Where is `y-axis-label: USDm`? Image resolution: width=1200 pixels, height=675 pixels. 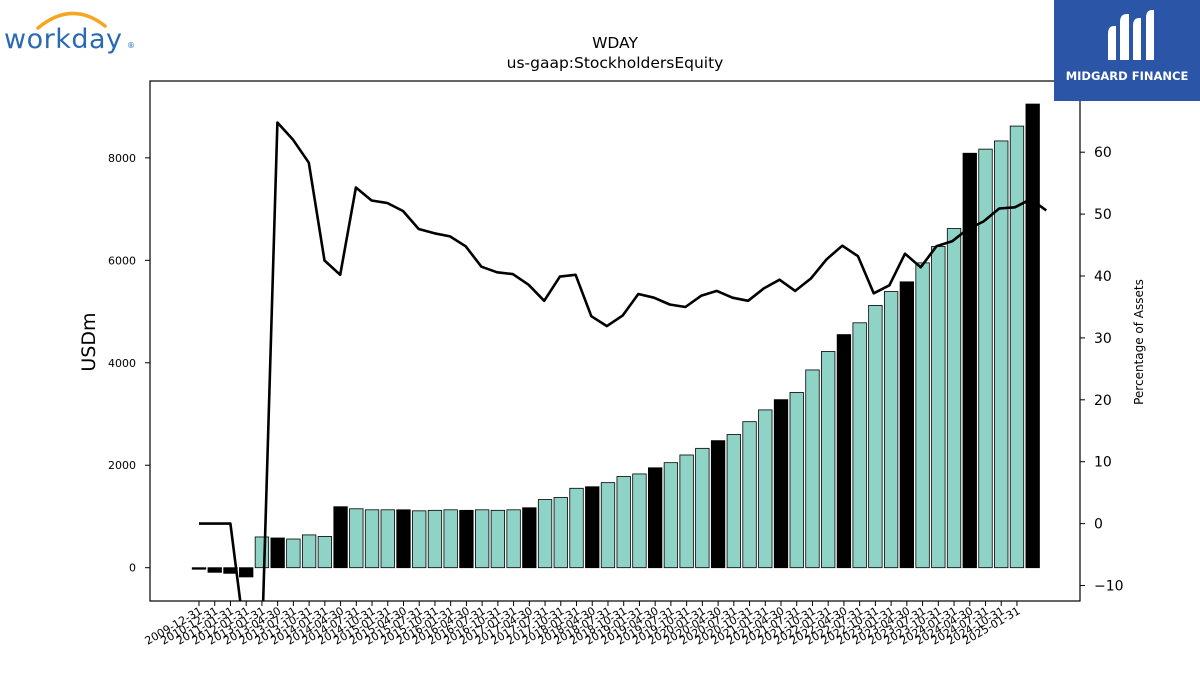 y-axis-label: USDm is located at coordinates (89, 341).